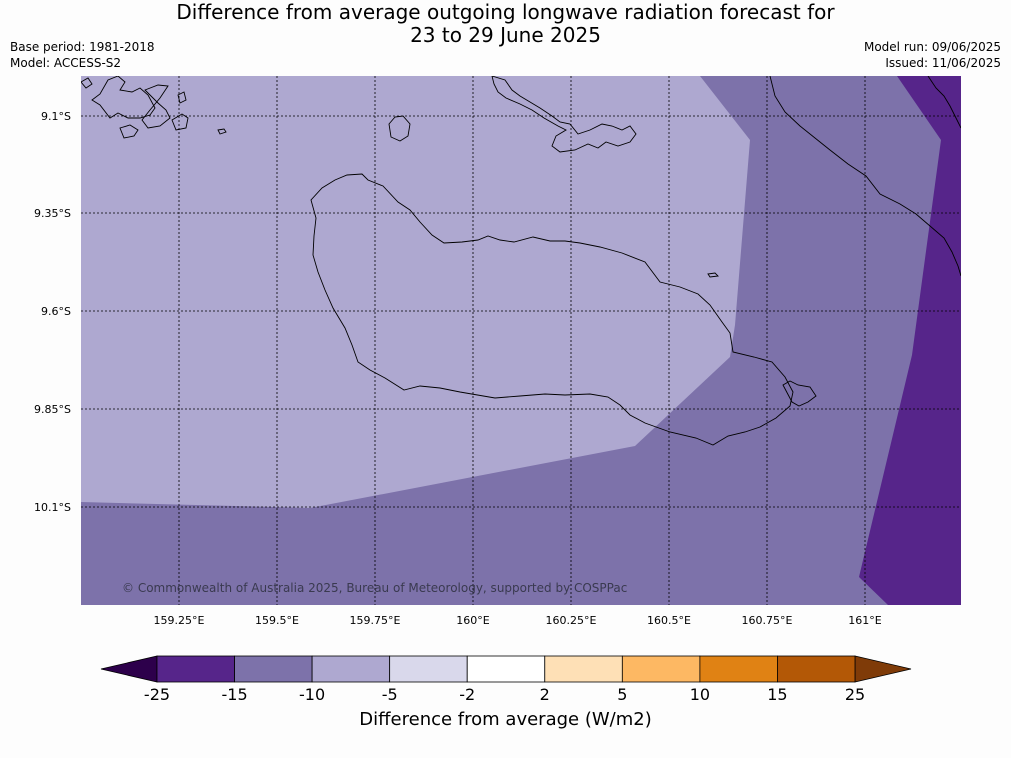  What do you see at coordinates (82, 55) in the screenshot?
I see `model-info: Base period: 1981-2018 Model: ACCESS-S2` at bounding box center [82, 55].